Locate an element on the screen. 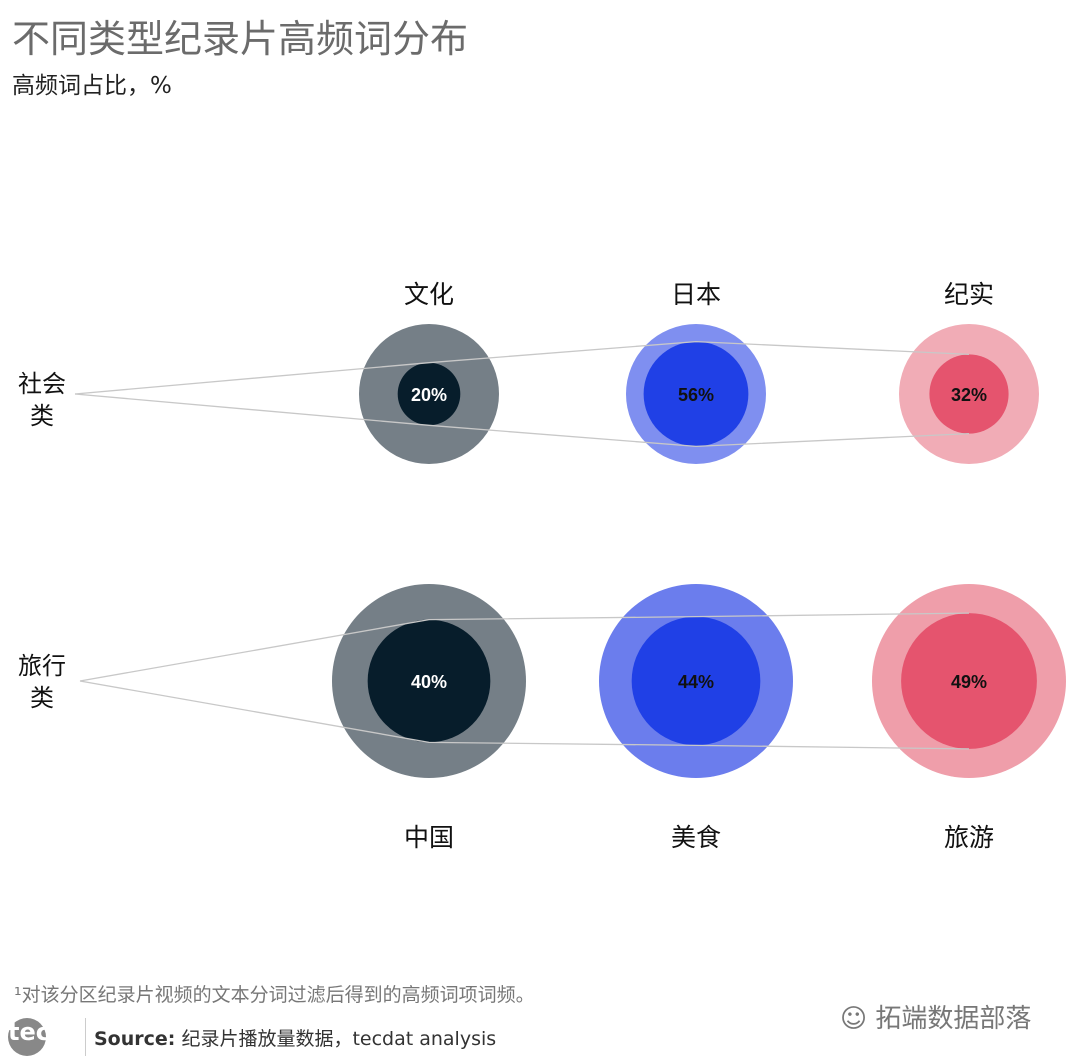  source-line: Source: 纪录片播放量数据，tecdat analysis is located at coordinates (295, 1039).